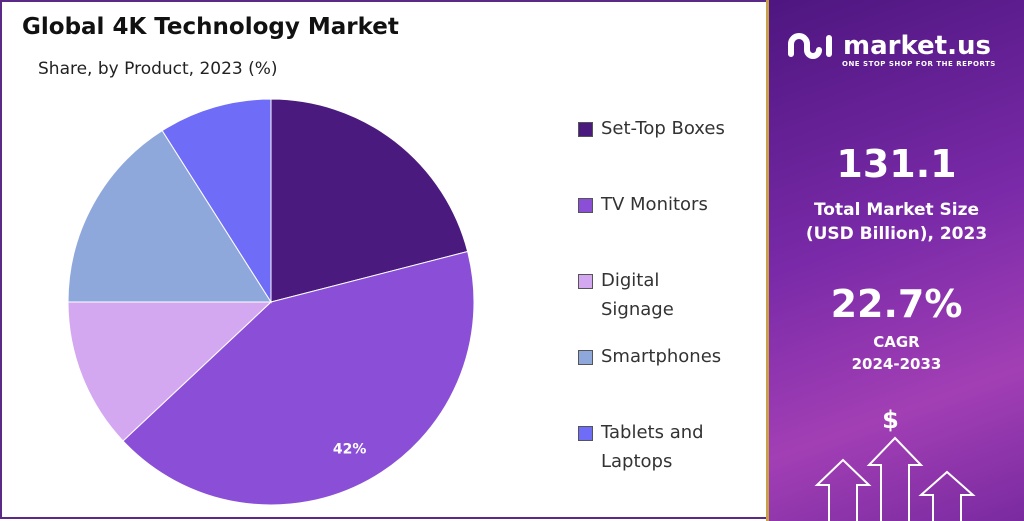  Describe the element at coordinates (896, 342) in the screenshot. I see `cagr-label: CAGR` at that location.